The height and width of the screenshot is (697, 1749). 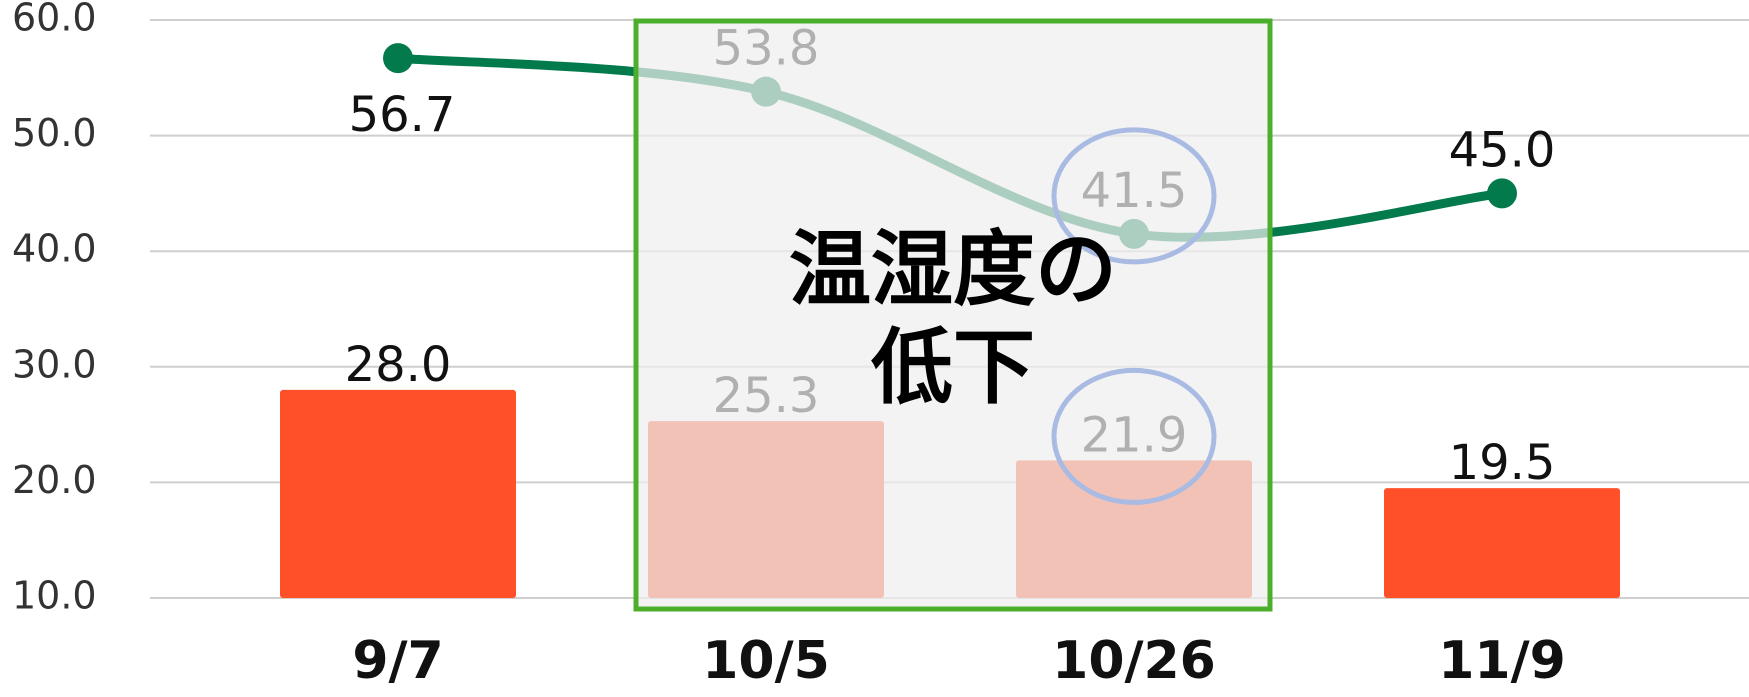 I want to click on y-tick-label: 40.0, so click(x=54, y=249).